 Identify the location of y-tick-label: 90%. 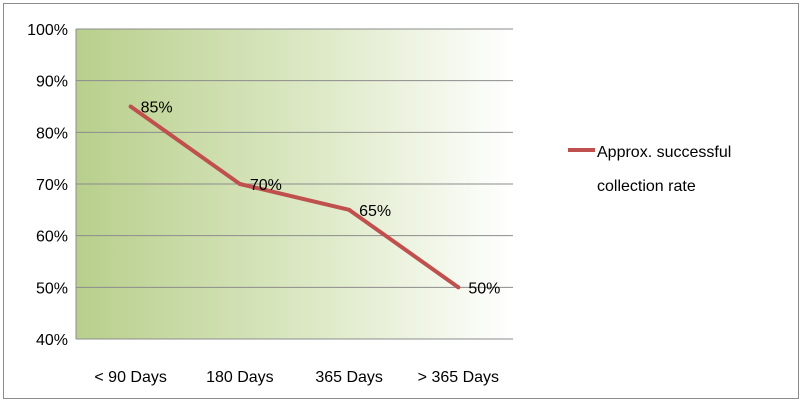
(52, 82).